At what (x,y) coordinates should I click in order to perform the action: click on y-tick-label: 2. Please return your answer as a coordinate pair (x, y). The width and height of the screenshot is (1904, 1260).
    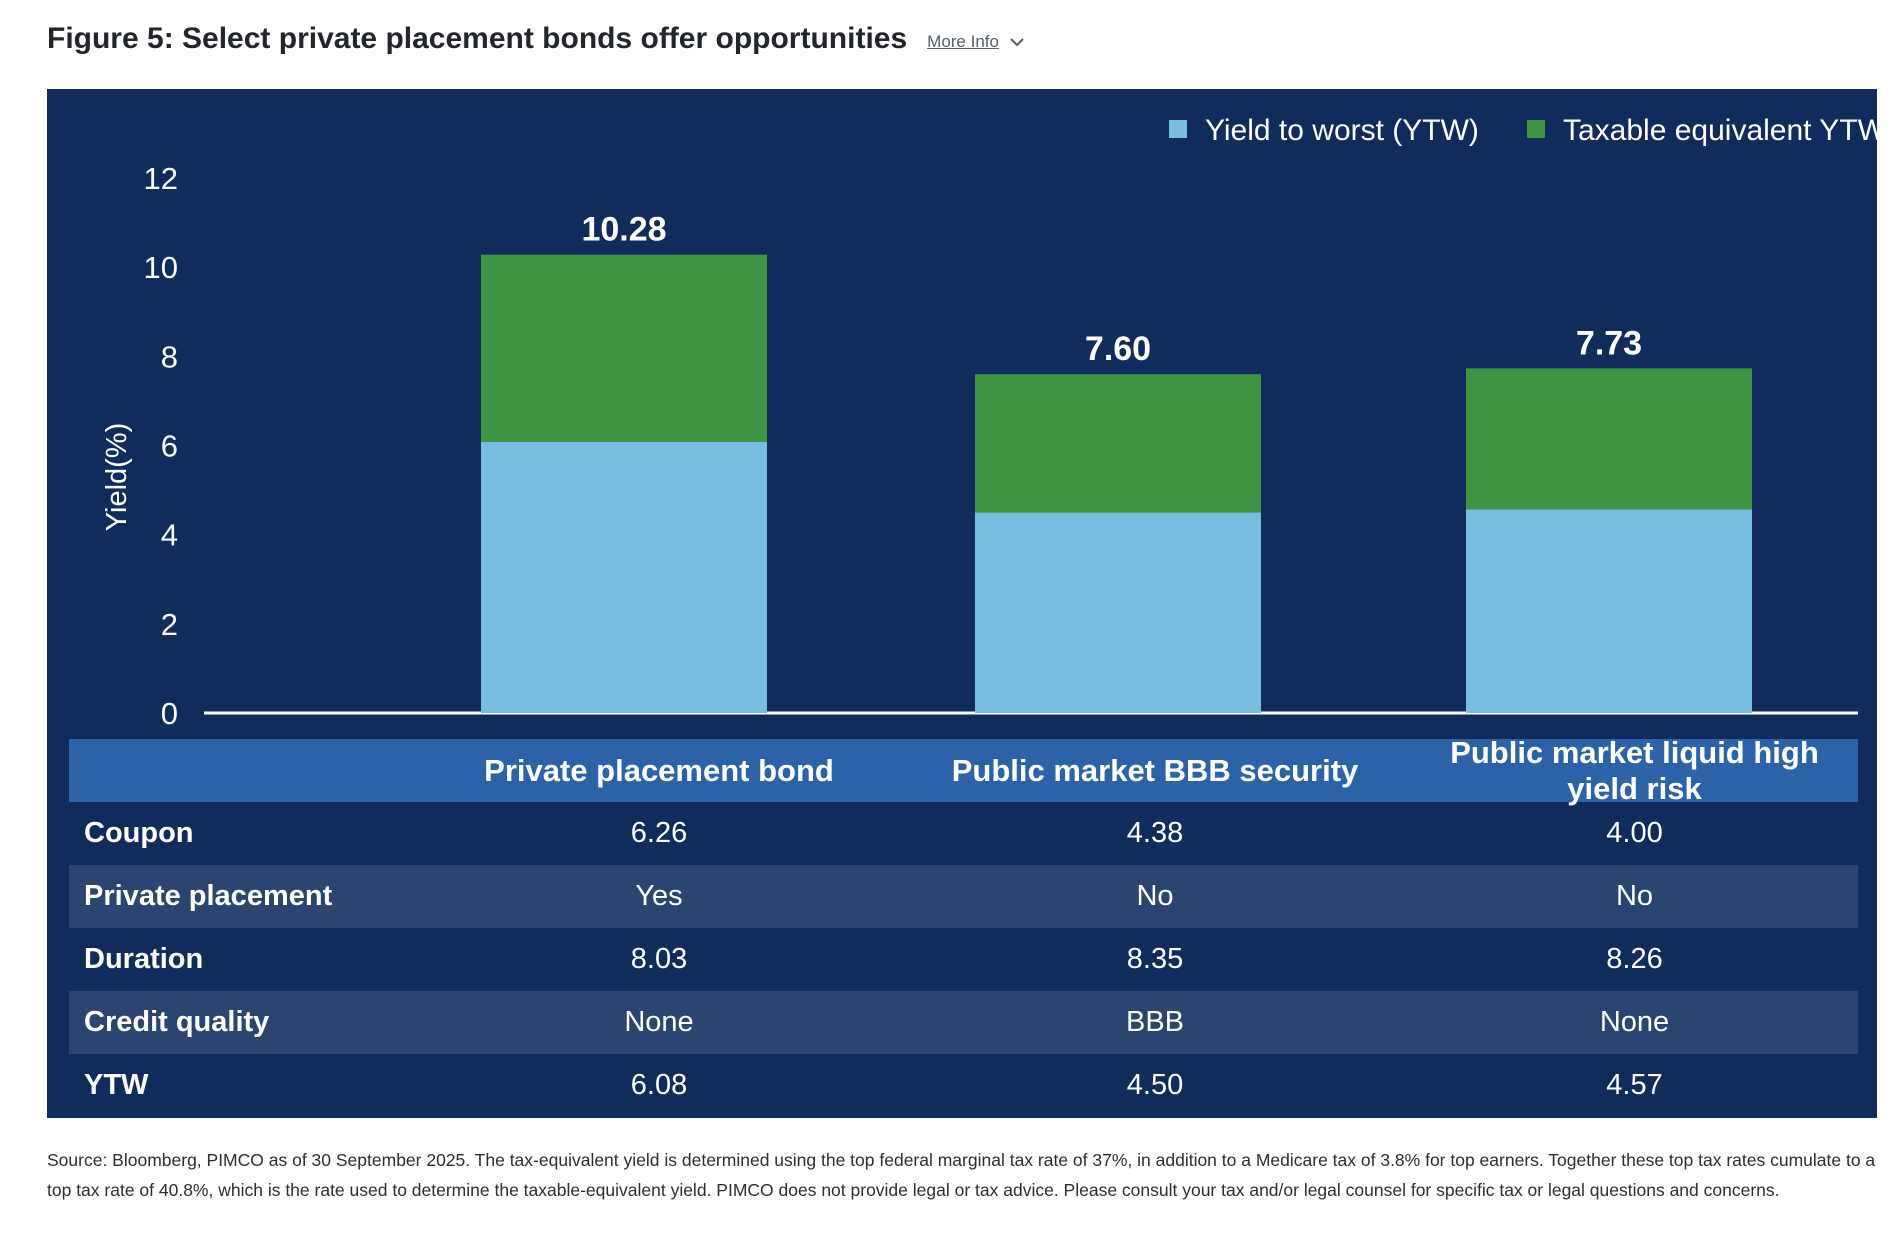
    Looking at the image, I should click on (169, 624).